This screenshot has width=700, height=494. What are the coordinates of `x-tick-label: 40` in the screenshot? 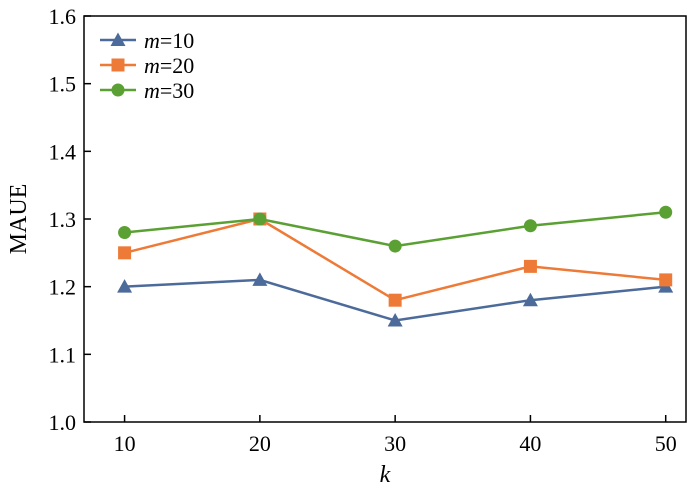 It's located at (530, 443).